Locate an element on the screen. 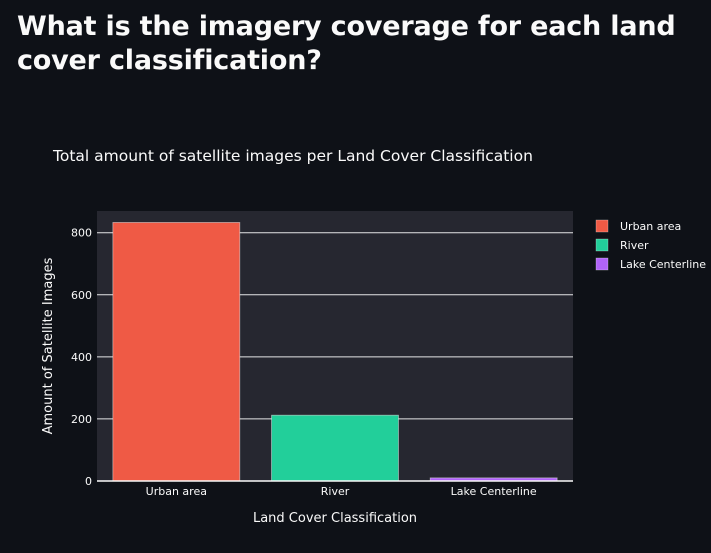 This screenshot has width=711, height=553. x-axis-ticks: Urban area River Lake Centerline is located at coordinates (341, 491).